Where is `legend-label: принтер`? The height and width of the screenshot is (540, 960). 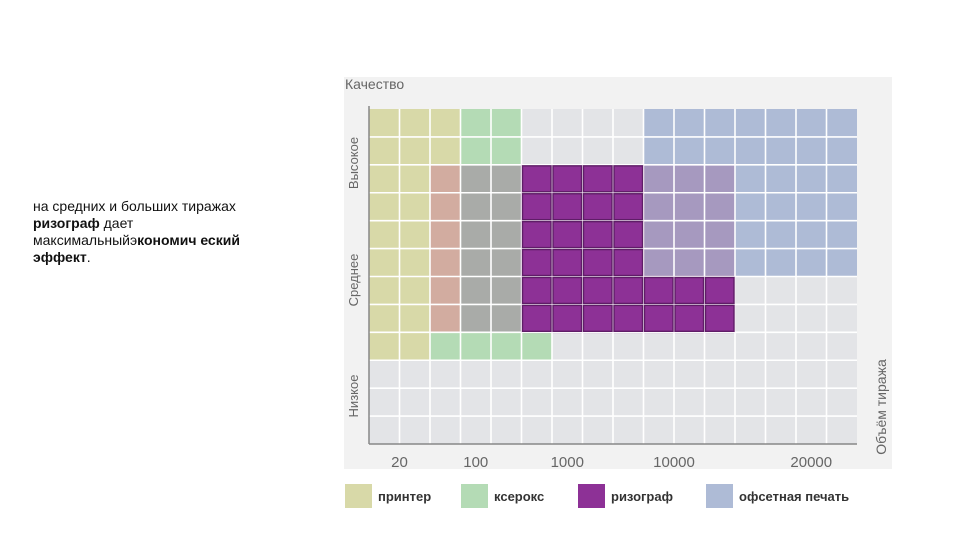
legend-label: принтер is located at coordinates (404, 496).